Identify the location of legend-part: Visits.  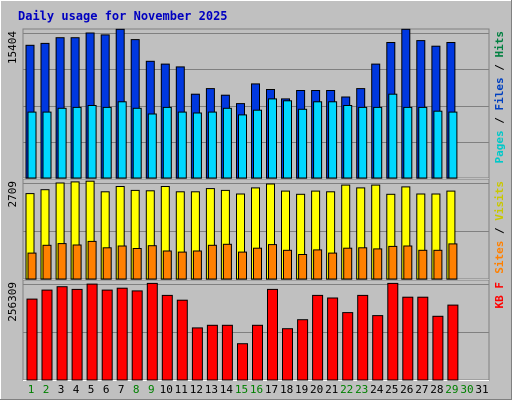
(499, 201).